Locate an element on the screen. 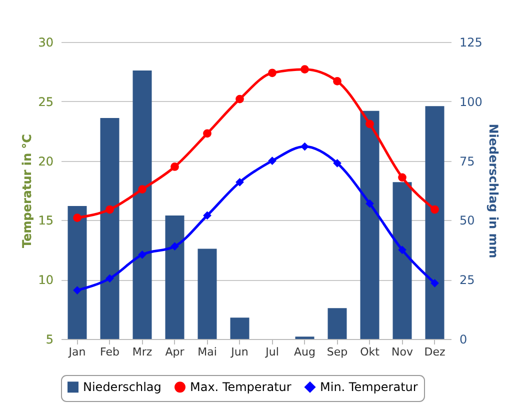 This screenshot has width=528, height=412. y2-tick-label: 100 is located at coordinates (471, 101).